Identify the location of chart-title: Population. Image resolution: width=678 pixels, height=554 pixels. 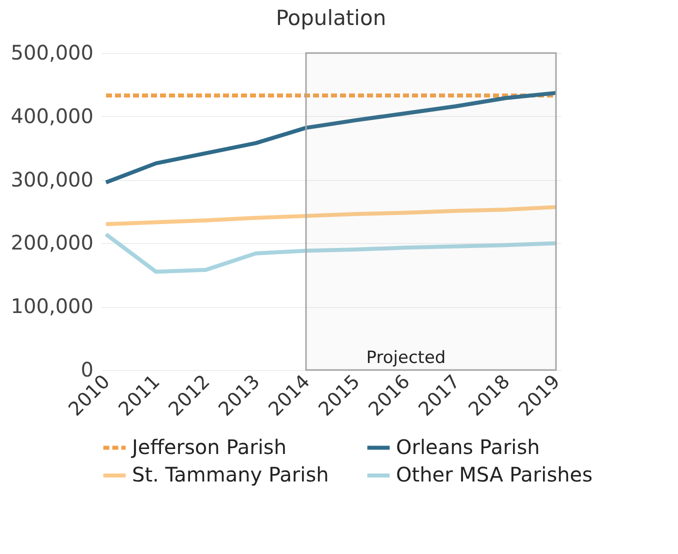
(331, 18).